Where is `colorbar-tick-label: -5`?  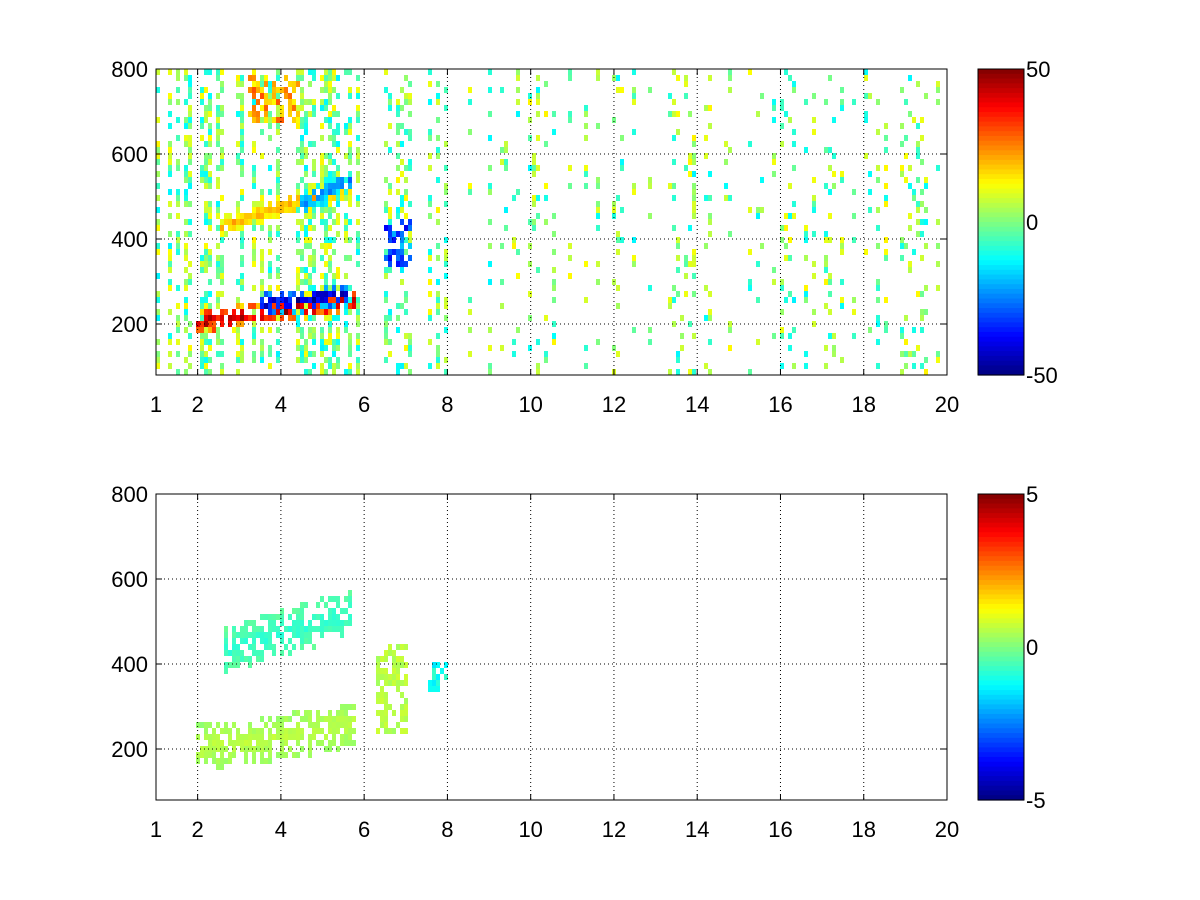
colorbar-tick-label: -5 is located at coordinates (1036, 800).